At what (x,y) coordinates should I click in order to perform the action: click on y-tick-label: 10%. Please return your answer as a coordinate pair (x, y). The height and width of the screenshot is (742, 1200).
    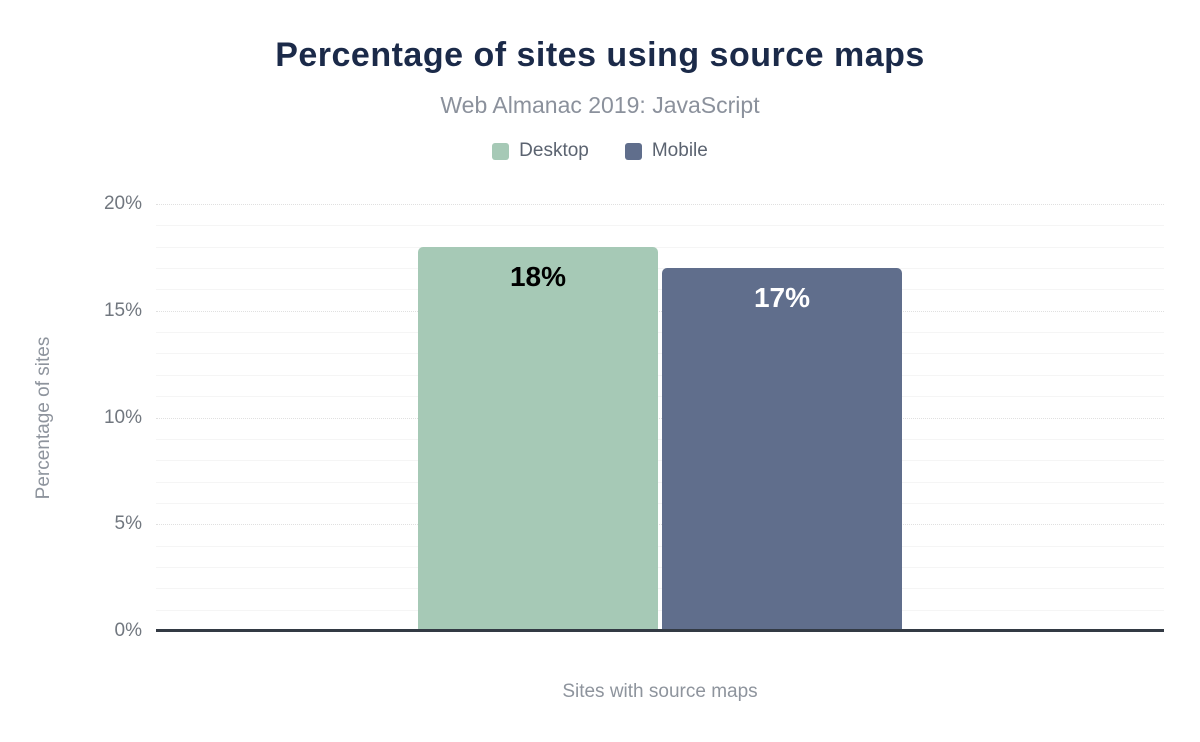
    Looking at the image, I should click on (122, 417).